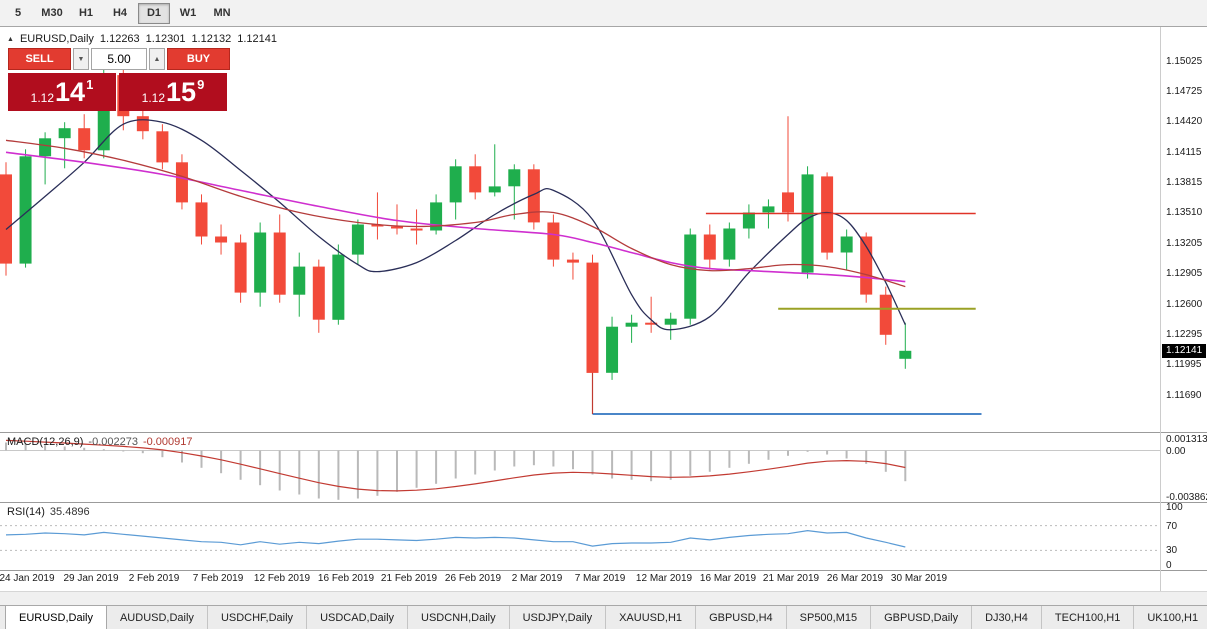 The height and width of the screenshot is (629, 1207). What do you see at coordinates (120, 13) in the screenshot?
I see `timeframe-button-H4: H4` at bounding box center [120, 13].